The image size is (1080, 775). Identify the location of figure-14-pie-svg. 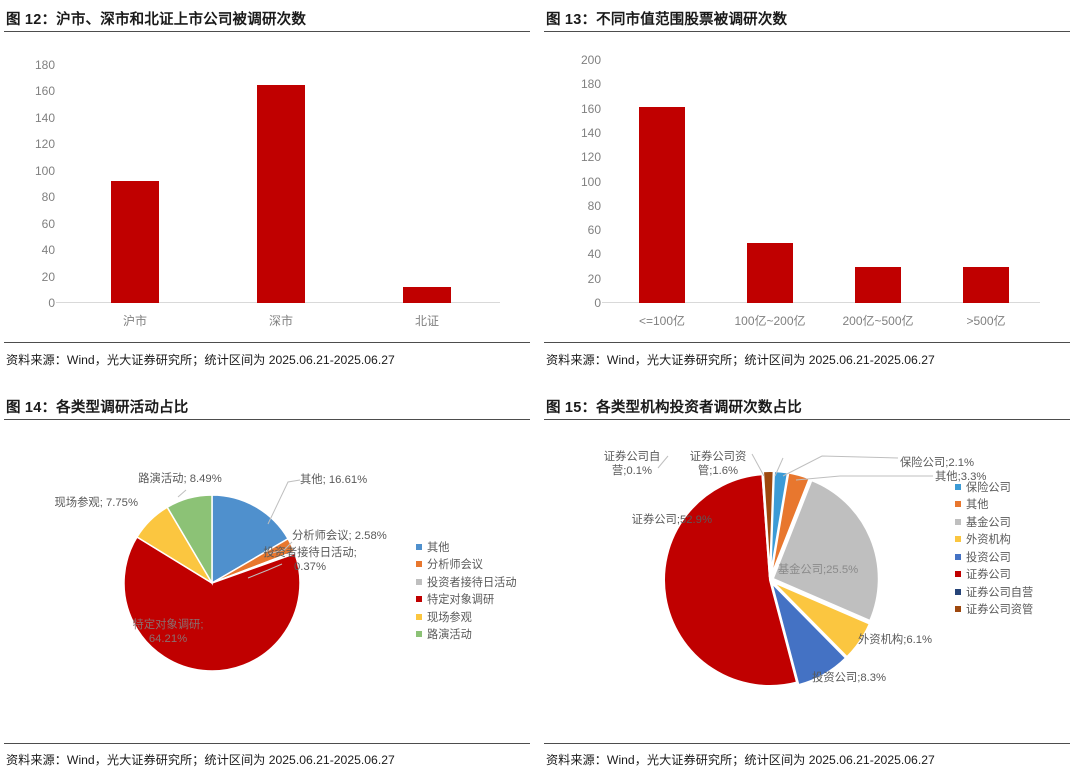
(212, 575).